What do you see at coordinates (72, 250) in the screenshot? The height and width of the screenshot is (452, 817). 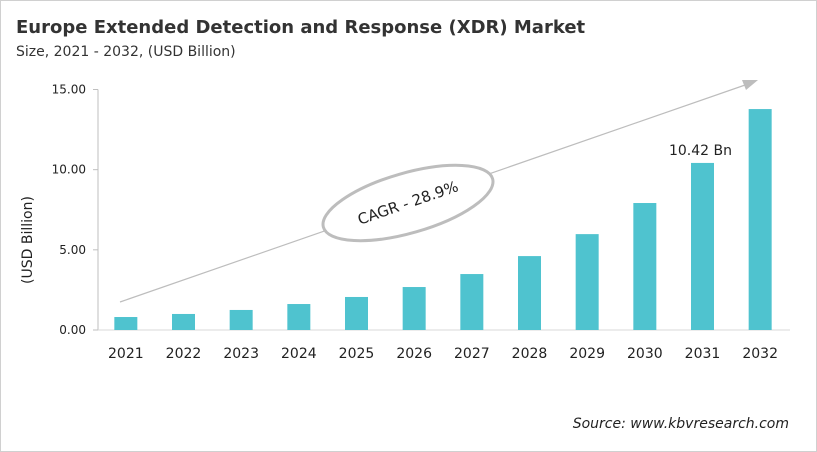 I see `y-tick-label: 5.00` at bounding box center [72, 250].